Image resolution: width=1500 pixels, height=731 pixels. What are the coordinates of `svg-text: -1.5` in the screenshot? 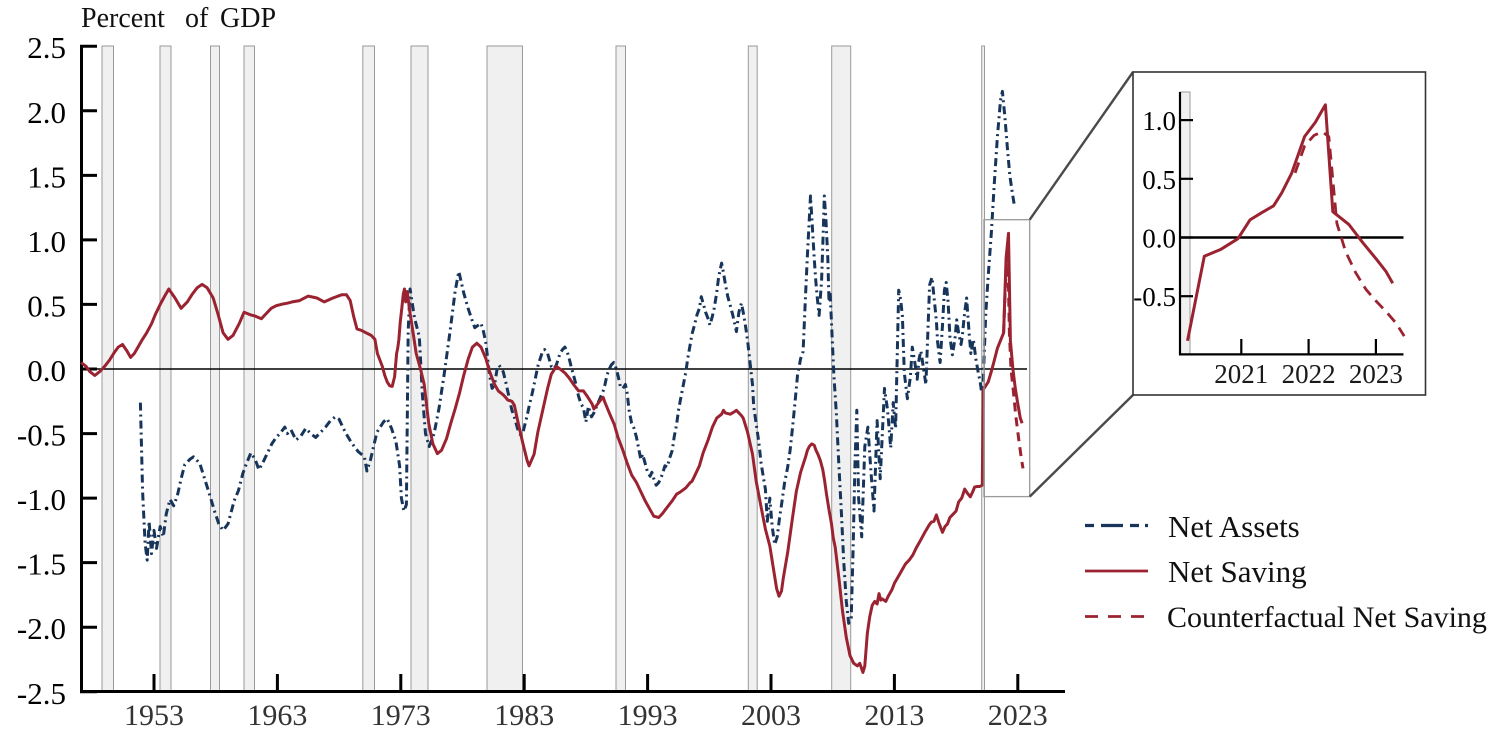 It's located at (41, 564).